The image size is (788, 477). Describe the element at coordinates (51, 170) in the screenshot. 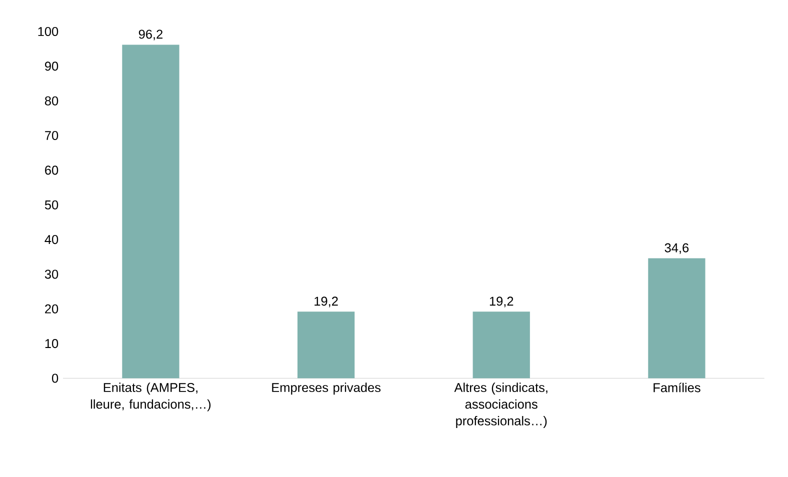

I see `y-tick-label: 60` at that location.